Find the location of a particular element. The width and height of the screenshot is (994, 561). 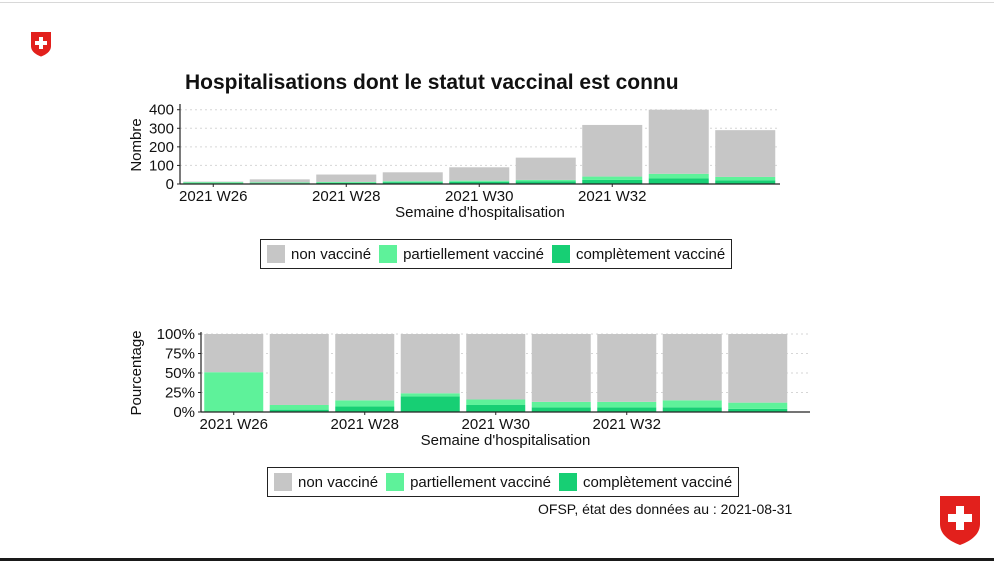

y-tick-label: 300 is located at coordinates (161, 128).